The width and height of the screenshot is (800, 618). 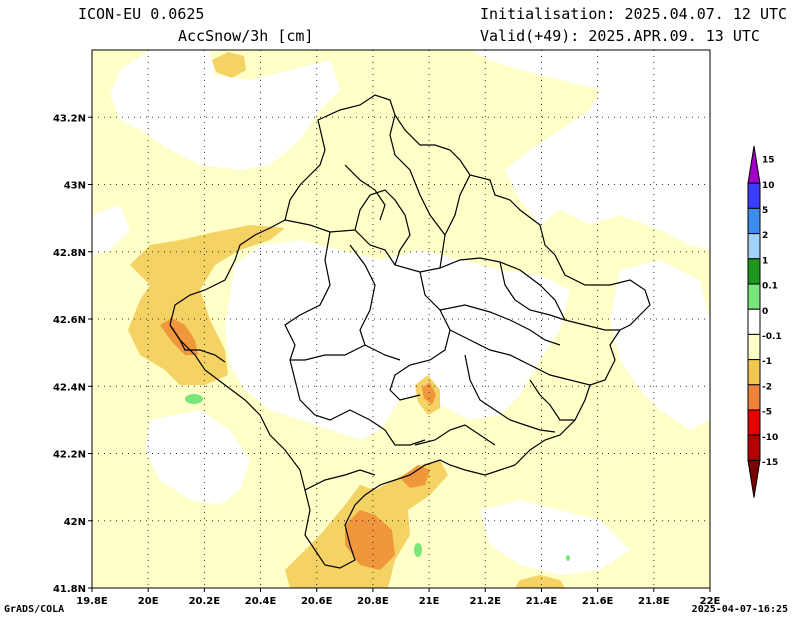 What do you see at coordinates (197, 457) in the screenshot?
I see `white-area-southwest` at bounding box center [197, 457].